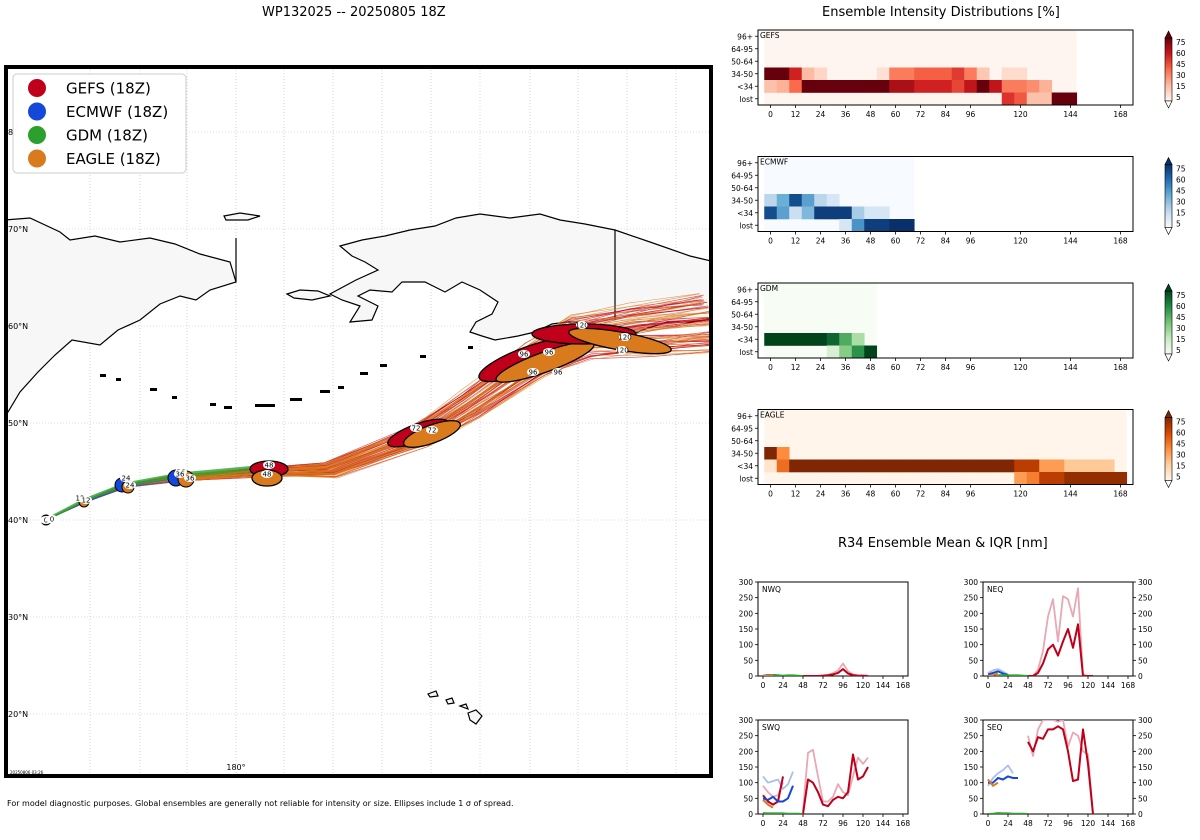 This screenshot has height=840, width=1200. What do you see at coordinates (763, 685) in the screenshot?
I see `x-tick-label: 0` at bounding box center [763, 685].